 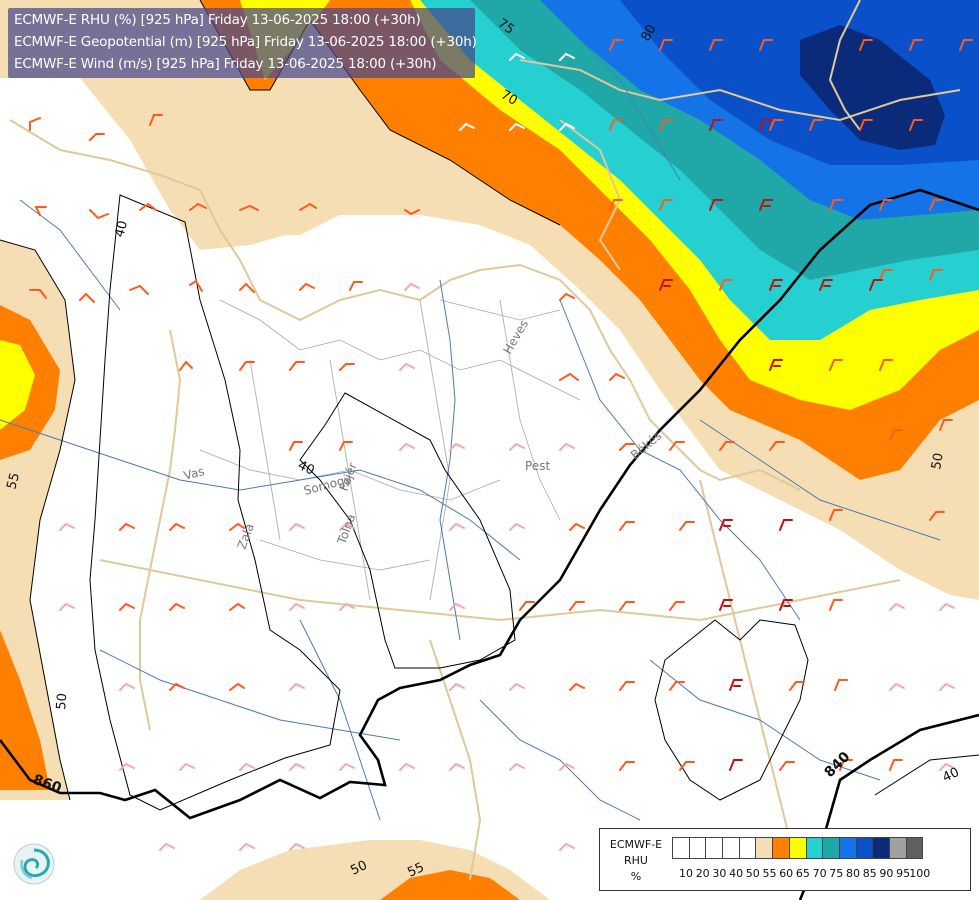 I want to click on legend-tick-label: 70, so click(x=819, y=873).